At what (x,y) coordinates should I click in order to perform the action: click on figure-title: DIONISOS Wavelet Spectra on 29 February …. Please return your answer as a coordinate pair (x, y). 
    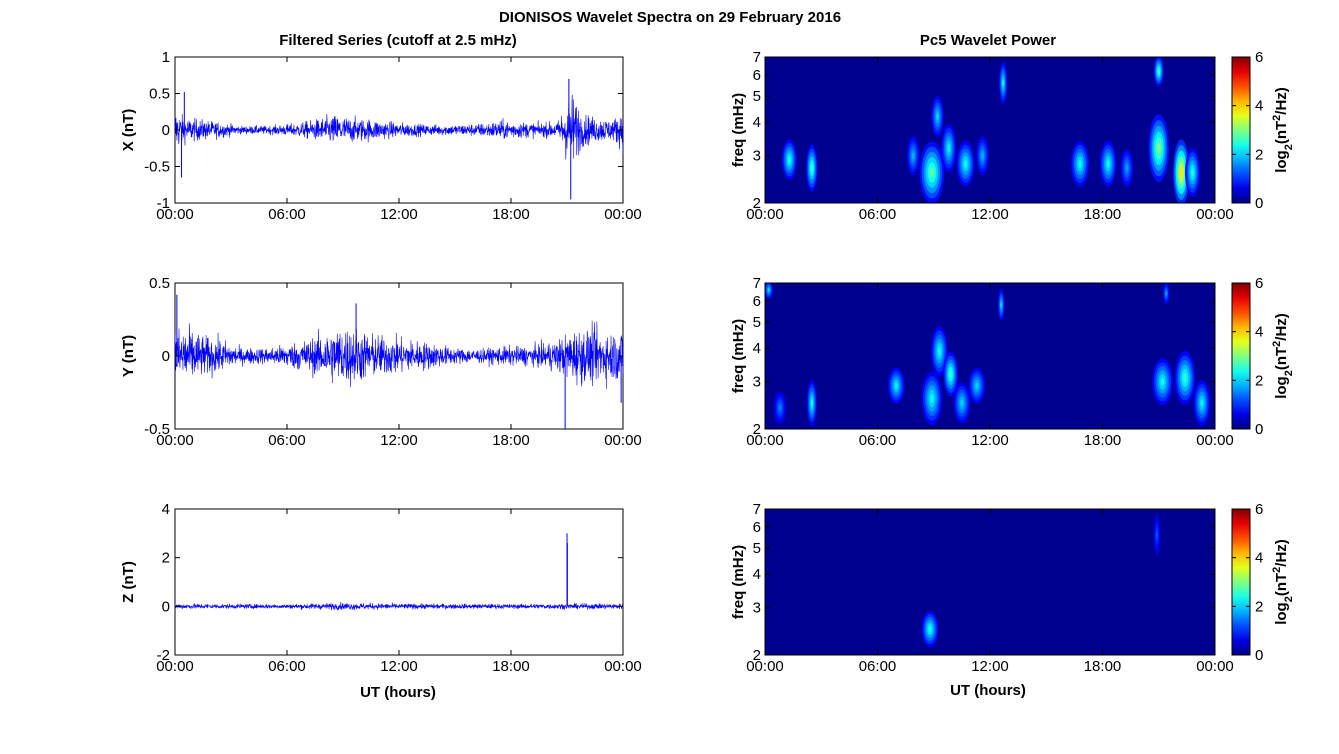
    Looking at the image, I should click on (670, 17).